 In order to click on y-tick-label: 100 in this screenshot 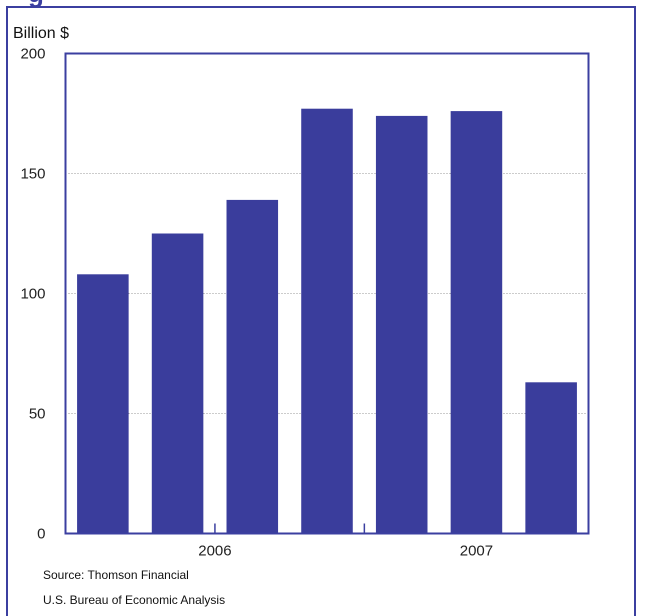, I will do `click(32, 294)`.